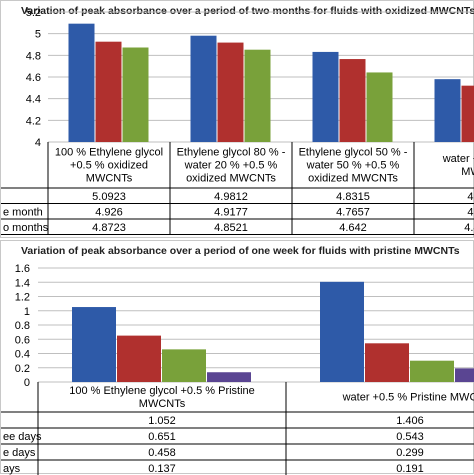 The height and width of the screenshot is (475, 474). What do you see at coordinates (33, 56) in the screenshot?
I see `y-tick-label: 4.8` at bounding box center [33, 56].